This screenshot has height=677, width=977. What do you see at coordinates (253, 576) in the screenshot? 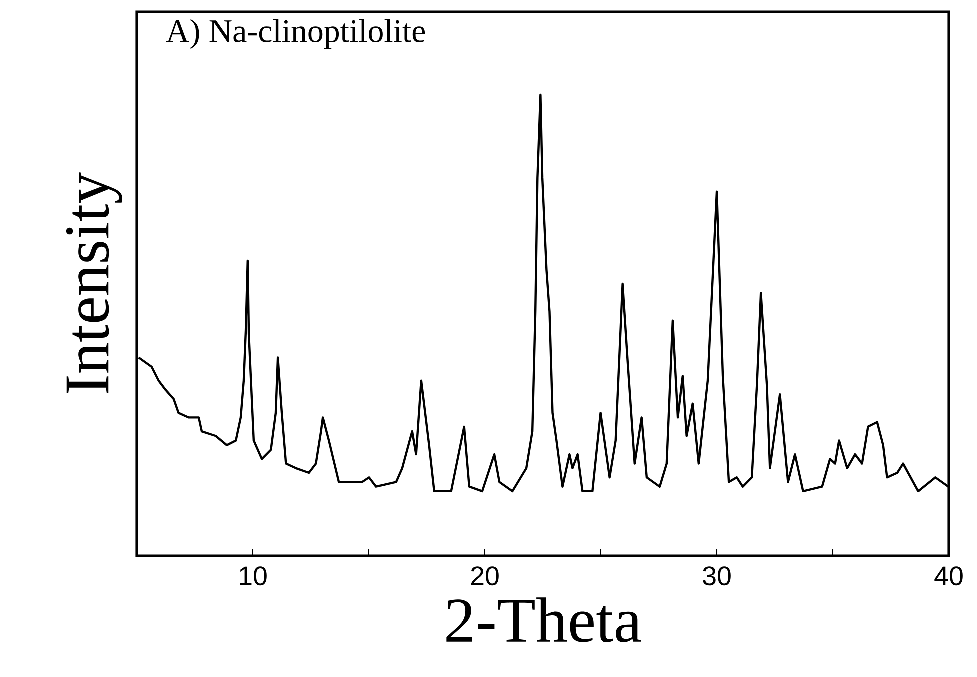
I see `x-tick-label: 10` at bounding box center [253, 576].